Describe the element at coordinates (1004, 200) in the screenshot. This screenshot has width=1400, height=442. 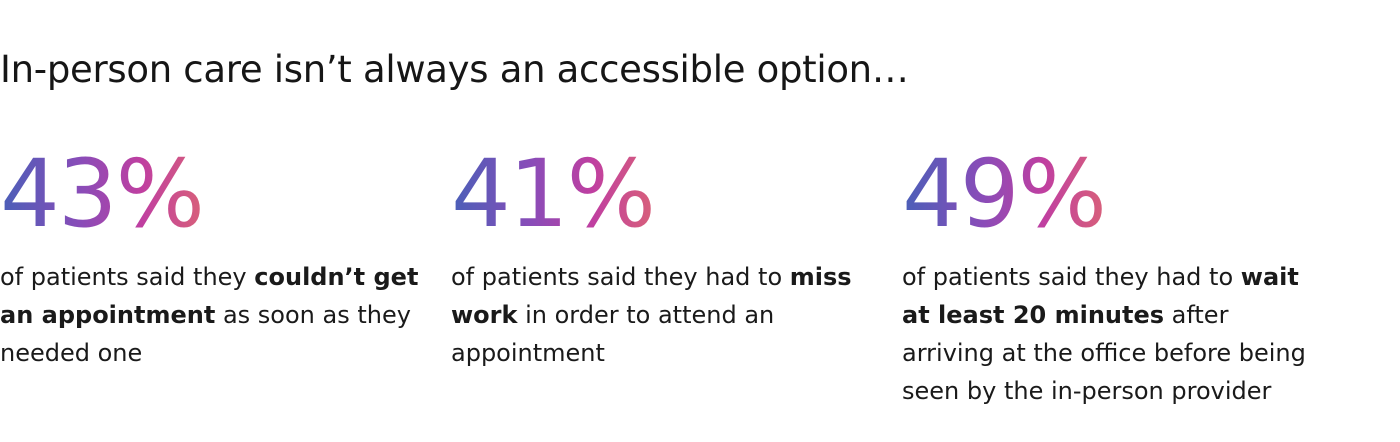
I see `stat-percentage: 49%` at that location.